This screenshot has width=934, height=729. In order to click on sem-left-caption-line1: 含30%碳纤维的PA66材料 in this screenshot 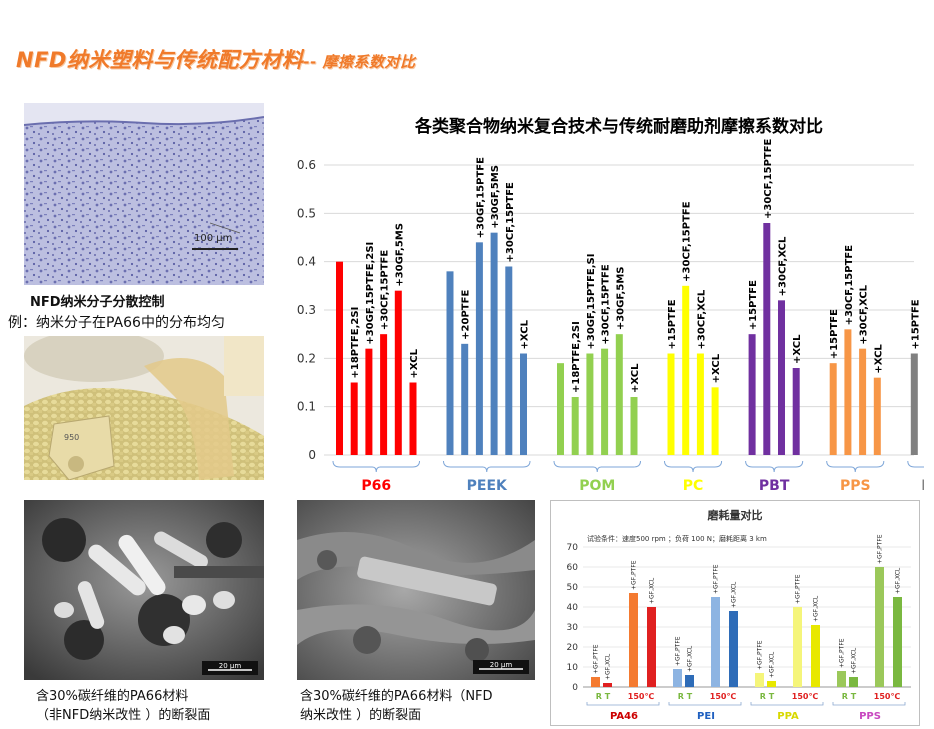, I will do `click(112, 696)`.